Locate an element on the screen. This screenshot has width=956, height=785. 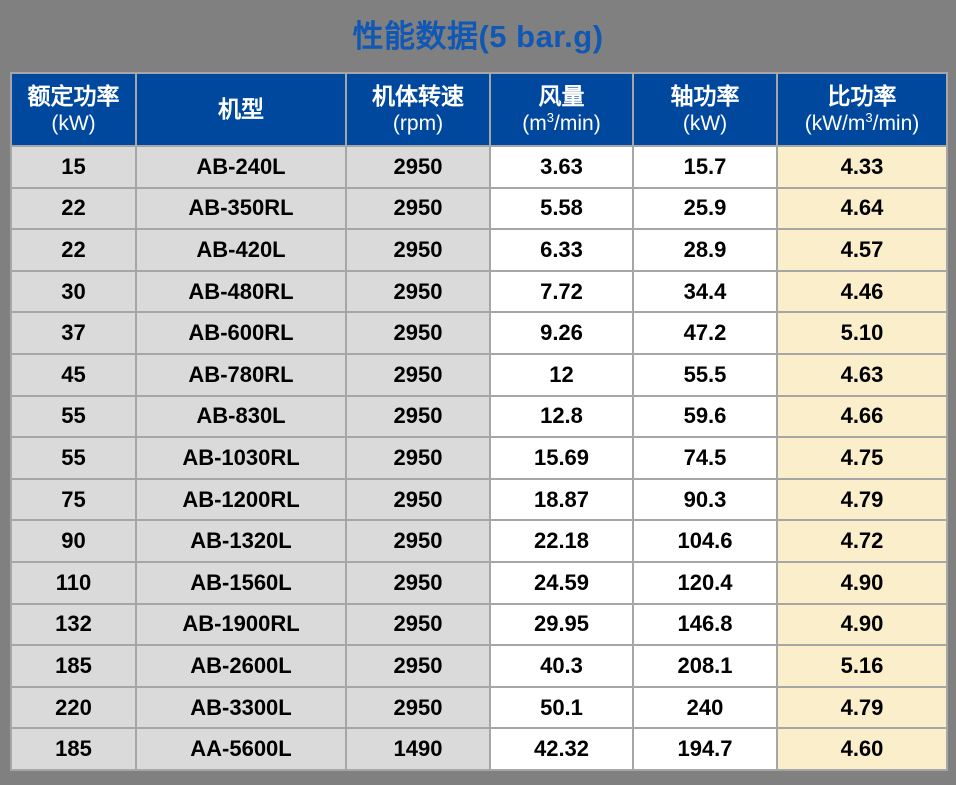
cell-rated-power: 15 is located at coordinates (73, 167).